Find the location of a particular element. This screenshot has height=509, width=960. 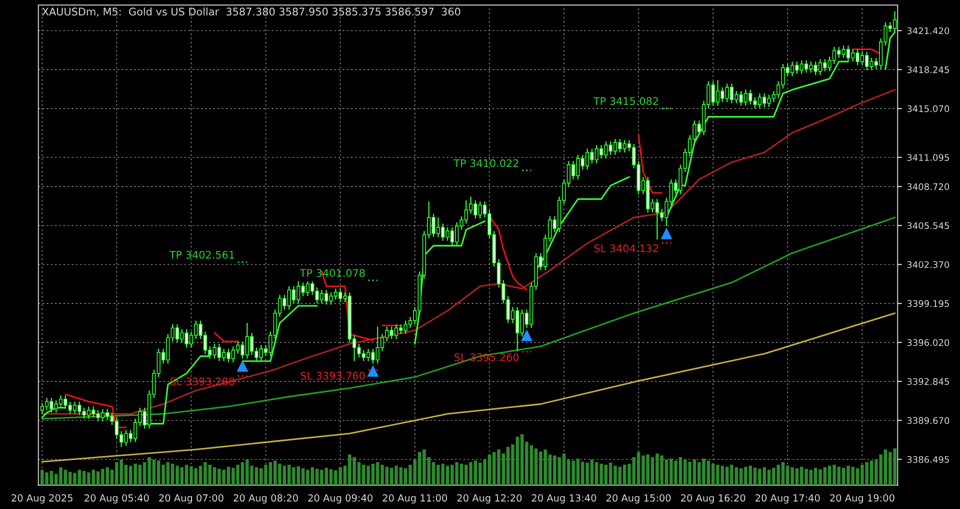

annotation: TP 3410.022 is located at coordinates (486, 163).